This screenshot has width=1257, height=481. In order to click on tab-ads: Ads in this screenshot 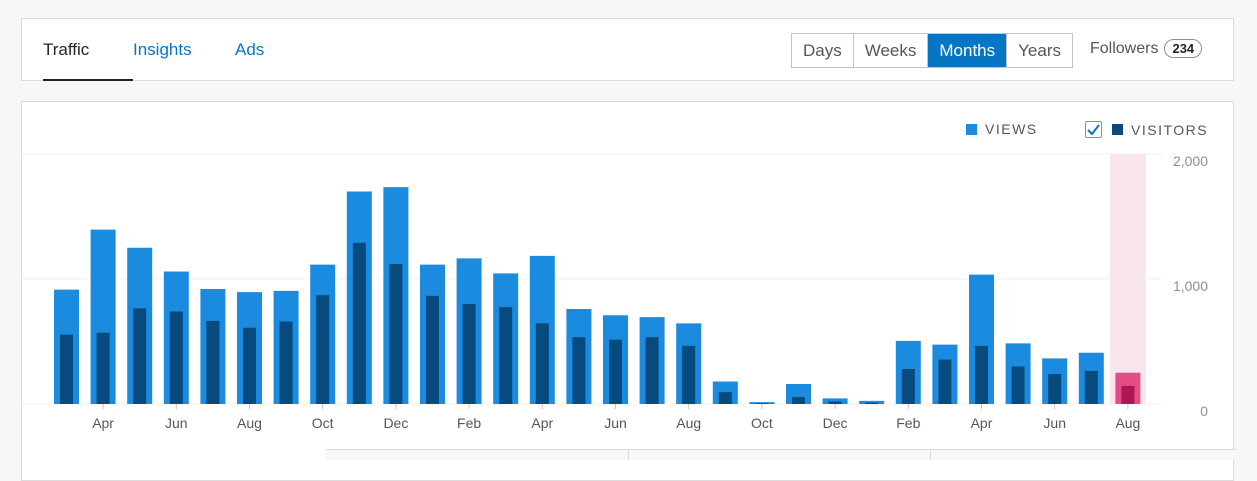, I will do `click(249, 50)`.